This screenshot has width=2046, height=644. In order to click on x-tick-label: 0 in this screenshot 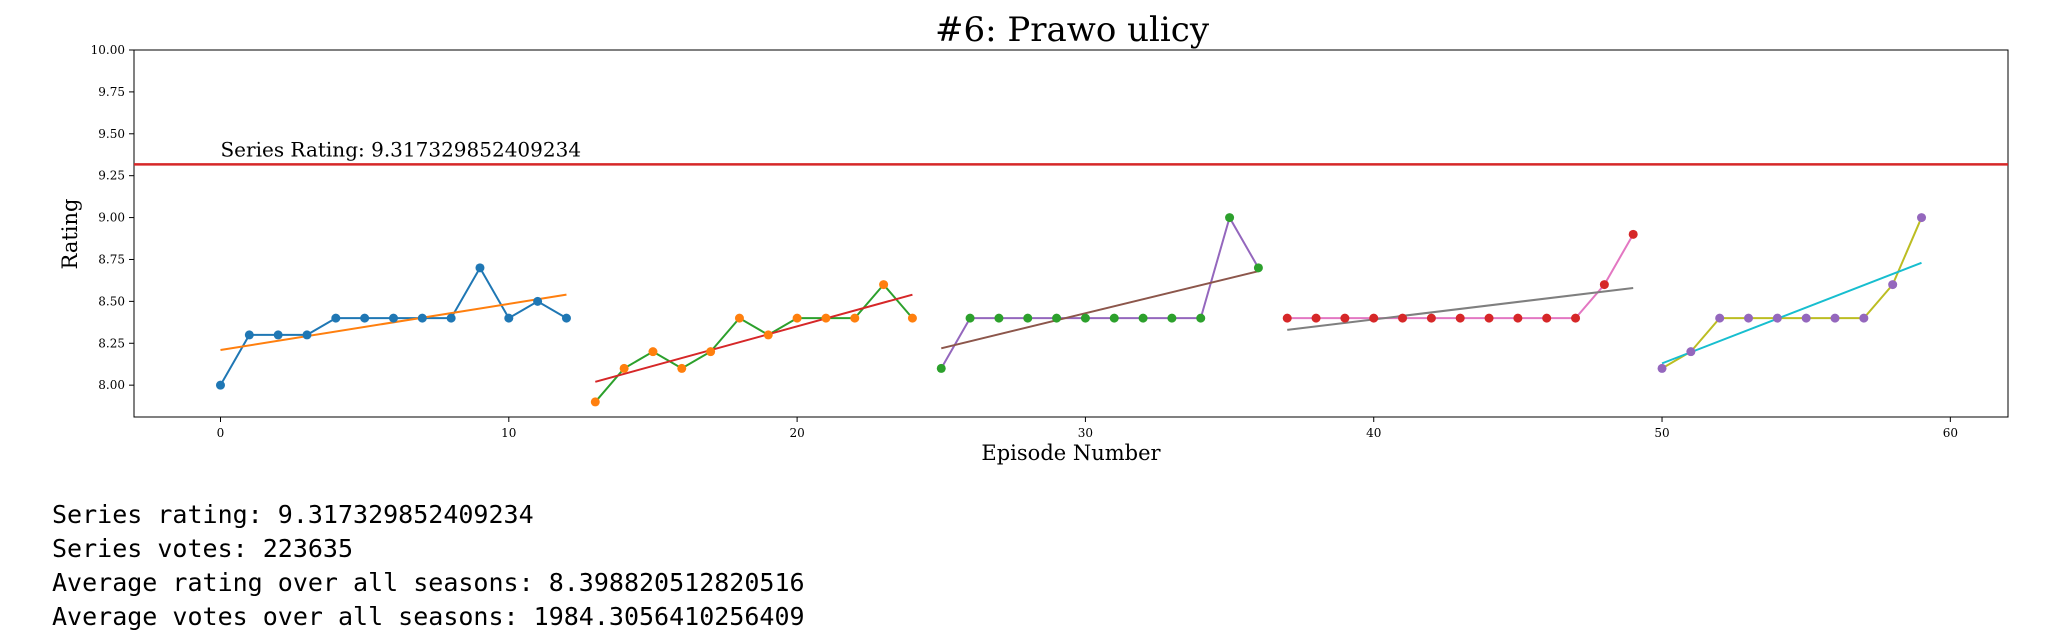, I will do `click(221, 433)`.